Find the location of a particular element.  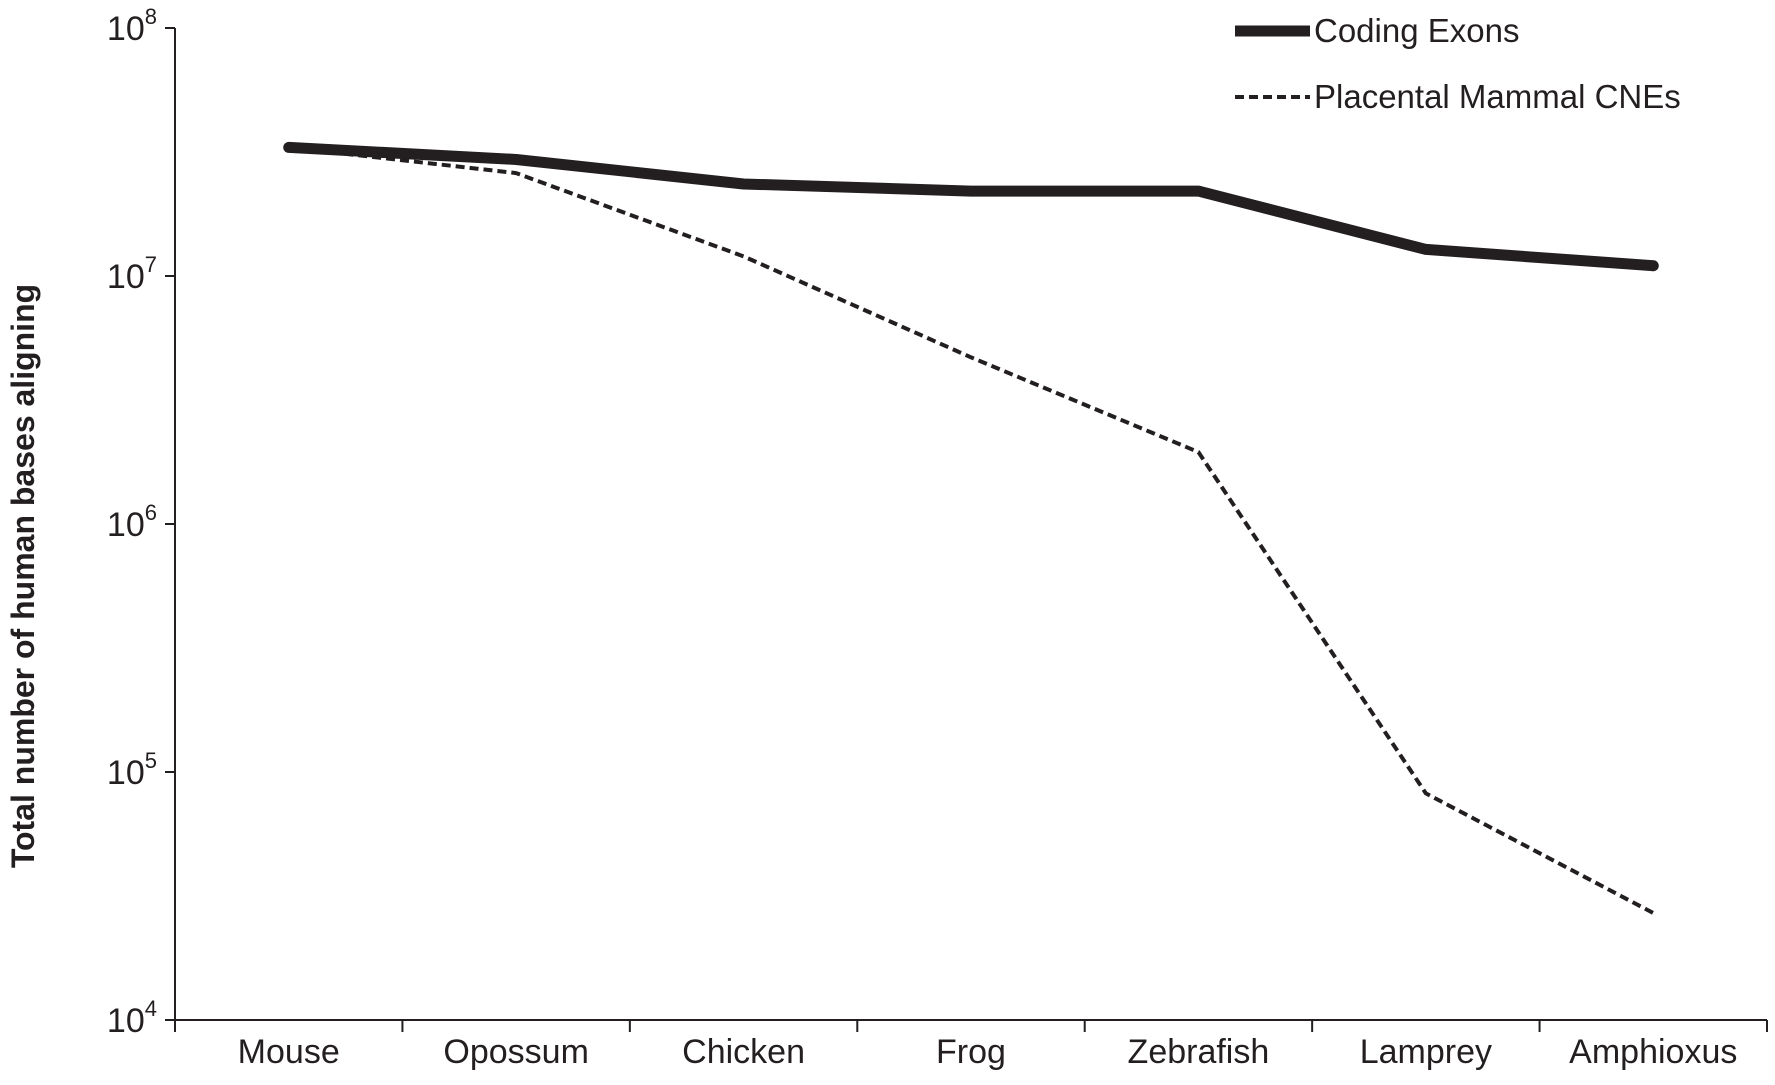

x-tick-label: Frog is located at coordinates (971, 1052).